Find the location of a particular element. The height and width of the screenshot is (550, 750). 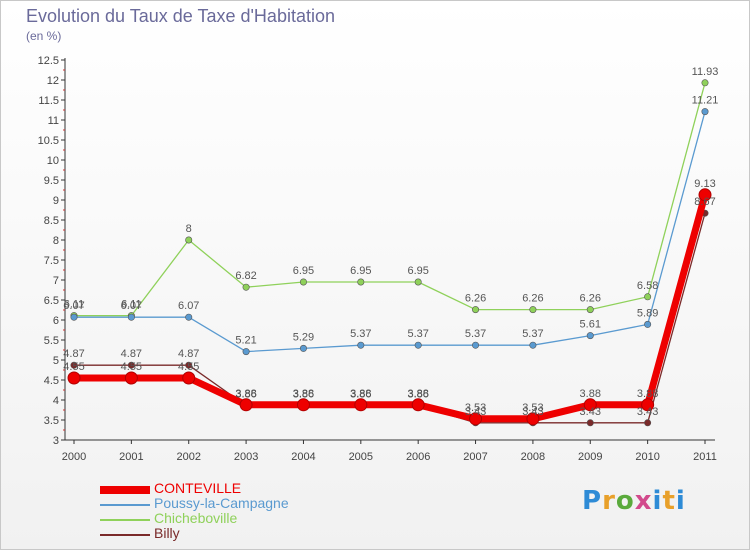

y-tick-label: 8 is located at coordinates (56, 241).